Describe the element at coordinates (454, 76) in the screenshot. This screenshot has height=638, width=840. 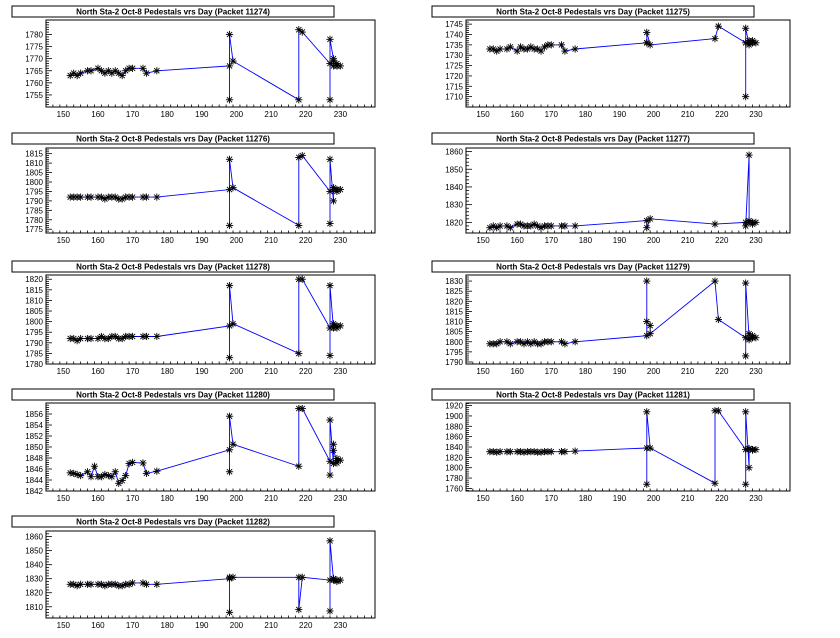
I see `y-tick-label: 1720` at that location.